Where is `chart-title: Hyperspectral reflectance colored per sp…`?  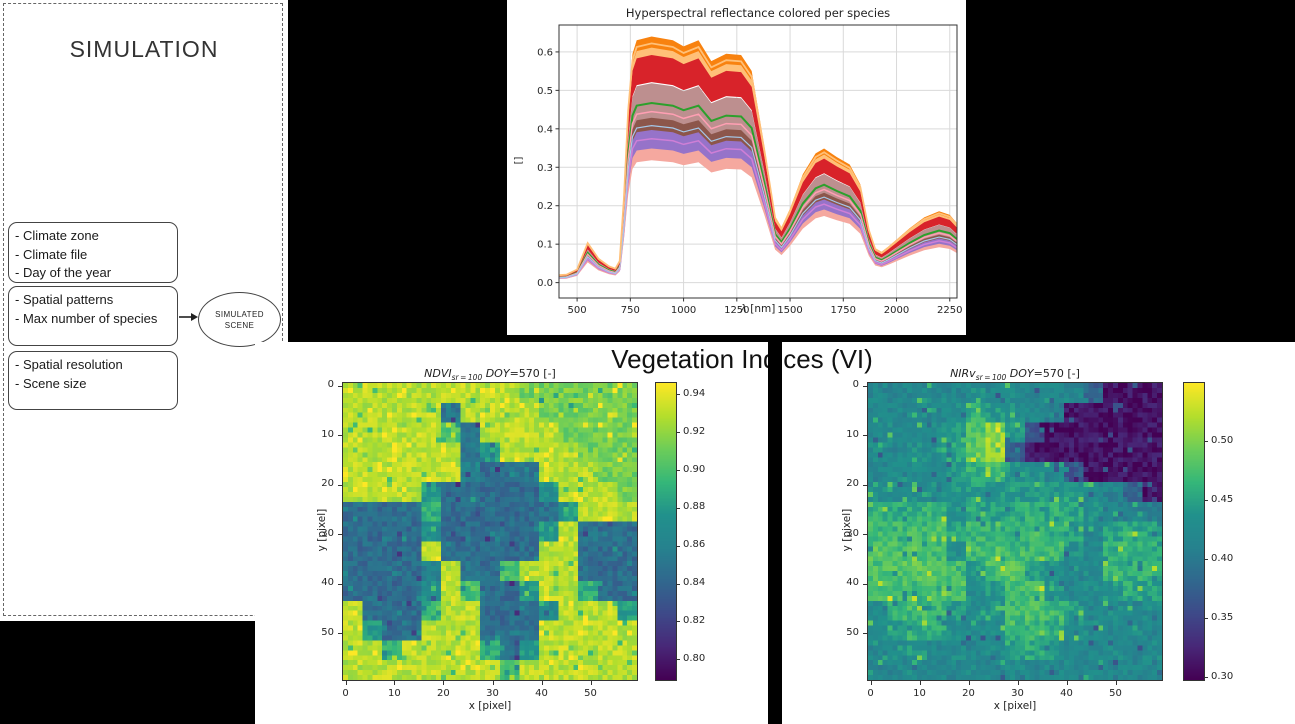
chart-title: Hyperspectral reflectance colored per sp… is located at coordinates (758, 13).